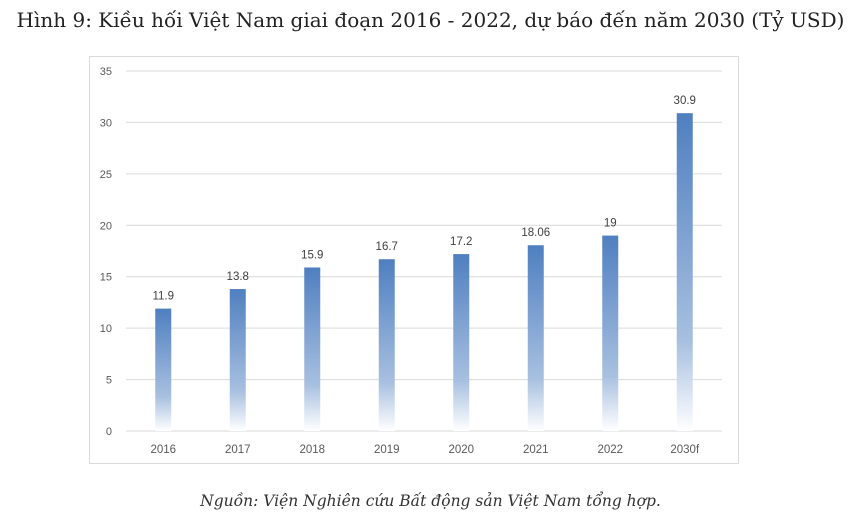  I want to click on bar-2017, so click(237, 360).